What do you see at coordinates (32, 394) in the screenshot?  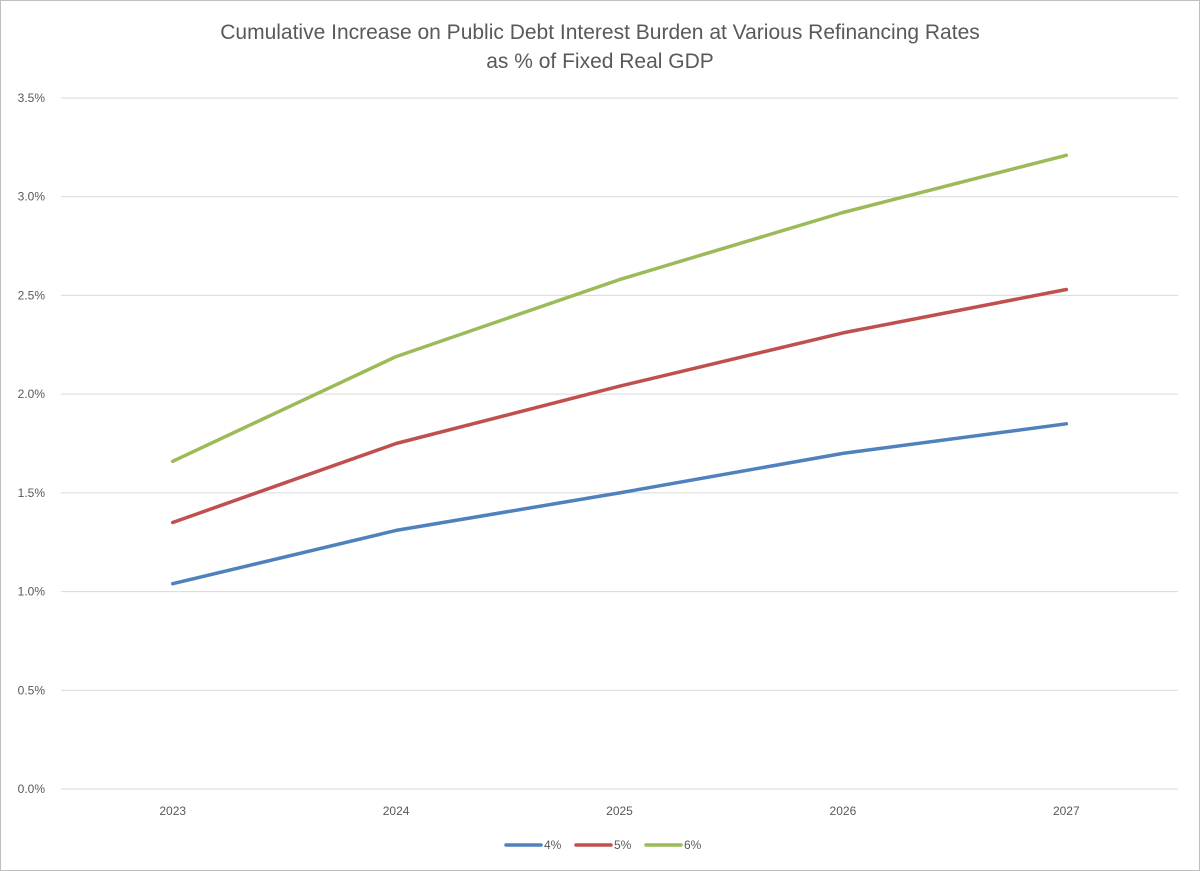 I see `y-tick-label: 2.0%` at bounding box center [32, 394].